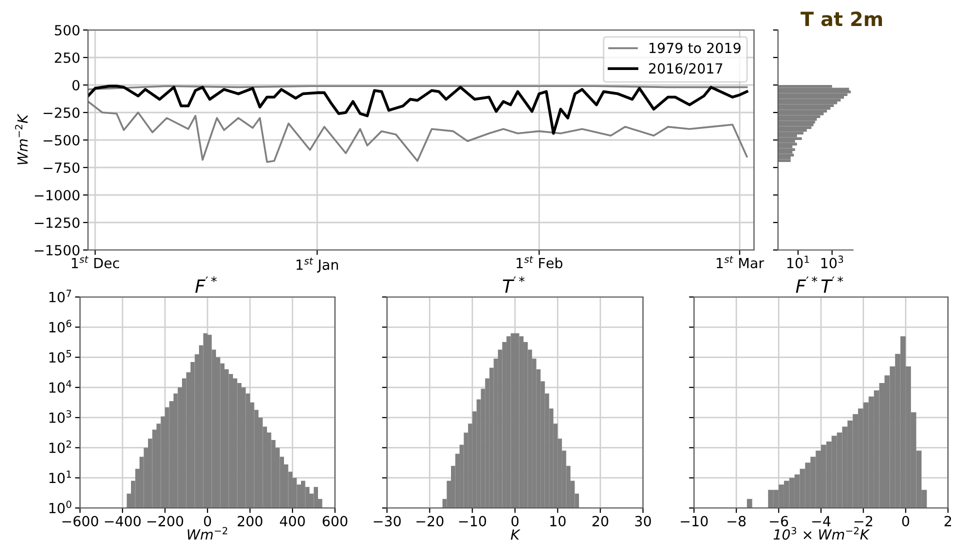 This screenshot has width=953, height=554. What do you see at coordinates (779, 521) in the screenshot?
I see `x-tick-label: −6` at bounding box center [779, 521].